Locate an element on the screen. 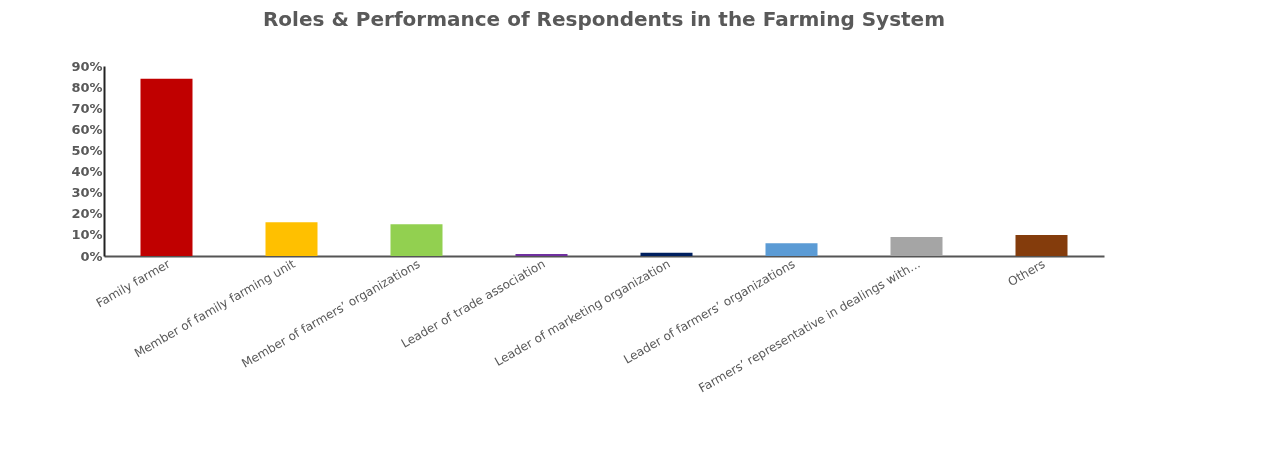 This screenshot has width=1280, height=457. y-tick-label: 30% is located at coordinates (87, 193).